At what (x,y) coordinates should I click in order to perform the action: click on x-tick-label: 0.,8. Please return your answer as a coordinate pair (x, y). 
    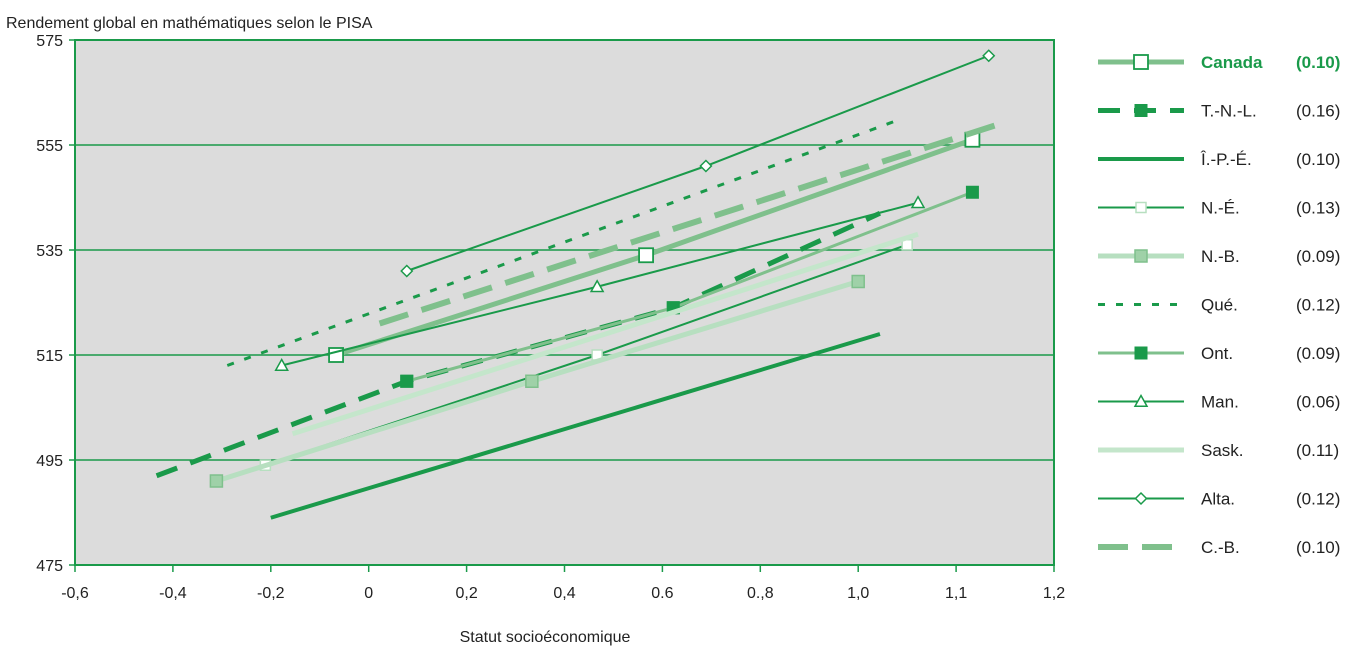
    Looking at the image, I should click on (760, 593).